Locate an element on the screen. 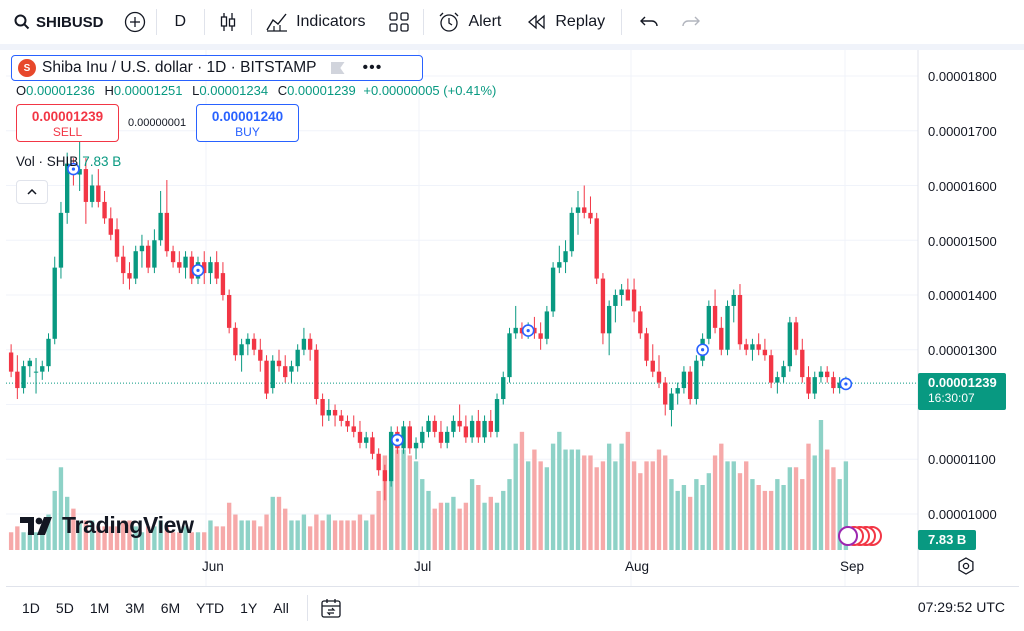 The height and width of the screenshot is (631, 1024). interval-button: D is located at coordinates (181, 22).